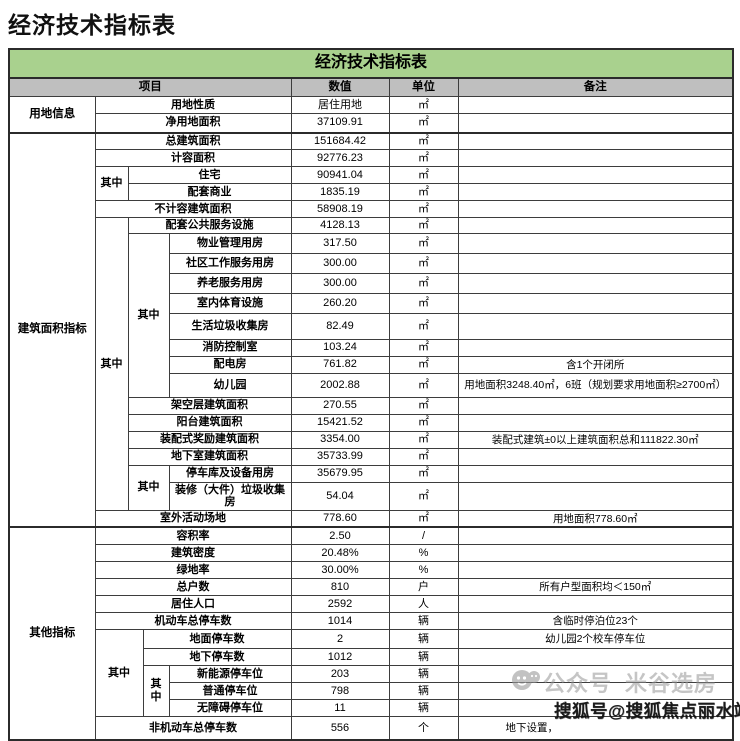 Image resolution: width=740 pixels, height=741 pixels. Describe the element at coordinates (340, 422) in the screenshot. I see `value-cell: 15421.52` at that location.